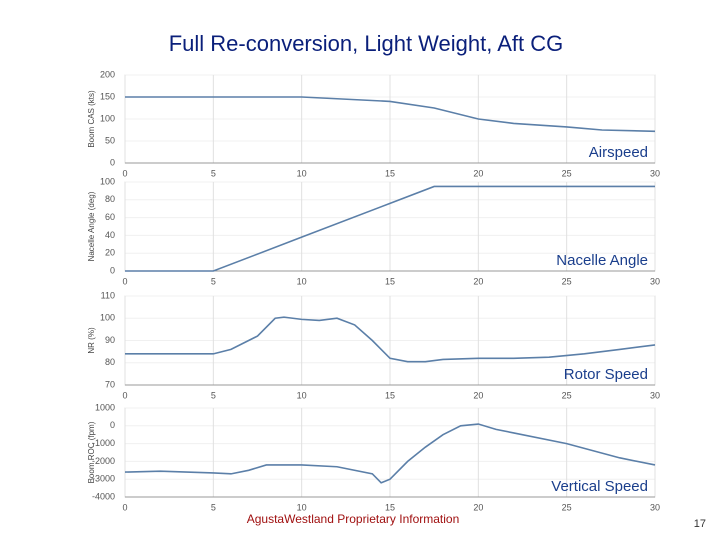 Image resolution: width=720 pixels, height=540 pixels. Describe the element at coordinates (91, 226) in the screenshot. I see `y-axis-label: Nacelle Angle (deg)` at that location.